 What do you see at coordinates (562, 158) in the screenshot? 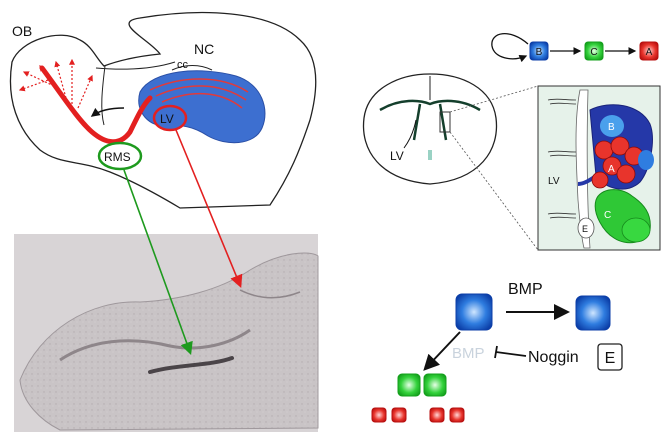
I see `cilia-lines` at bounding box center [562, 158].